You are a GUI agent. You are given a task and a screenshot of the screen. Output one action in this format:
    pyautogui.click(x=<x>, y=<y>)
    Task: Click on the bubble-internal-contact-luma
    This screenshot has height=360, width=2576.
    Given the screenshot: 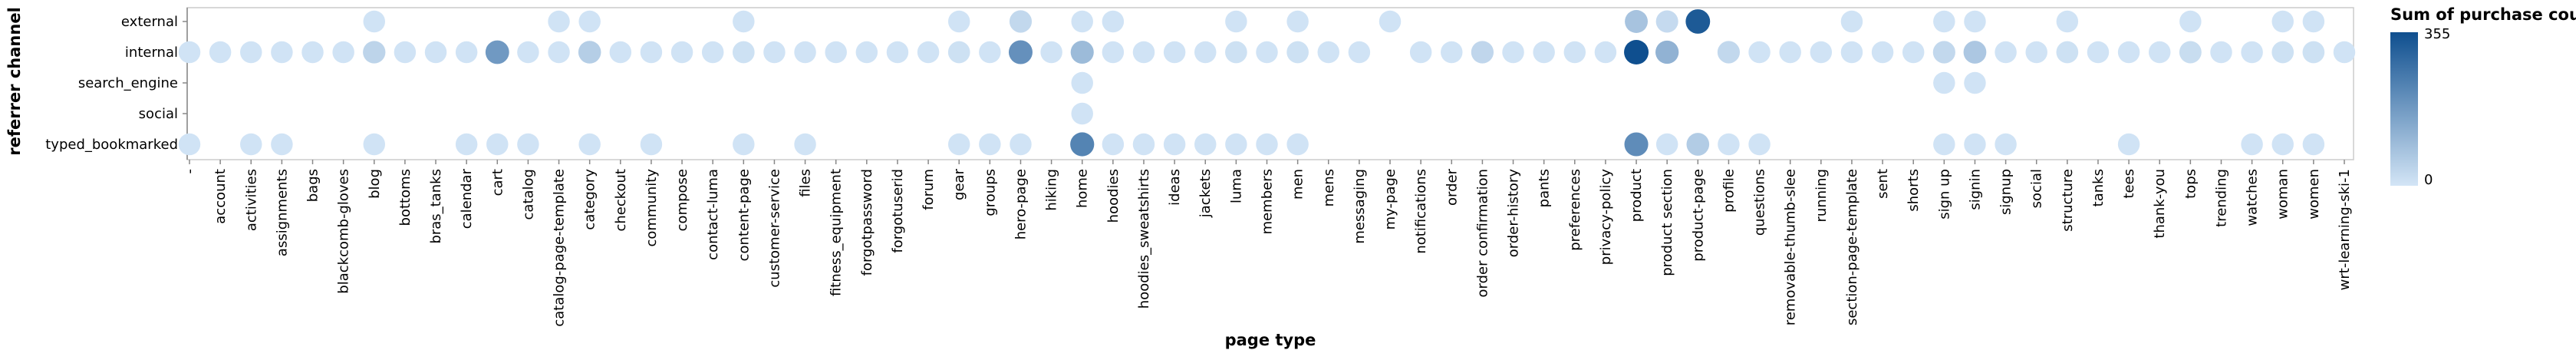 What is the action you would take?
    pyautogui.click(x=712, y=52)
    